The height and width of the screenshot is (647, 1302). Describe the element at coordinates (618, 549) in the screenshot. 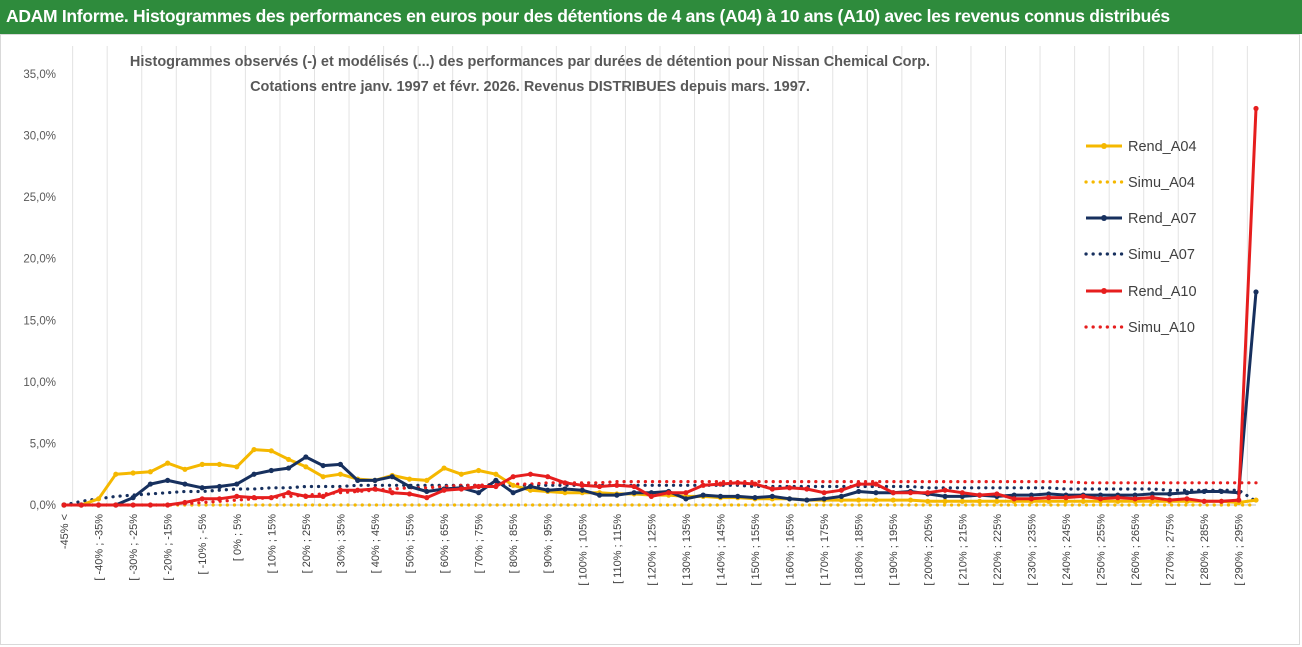

I see `x-tick-label: [ 110% ; 115%` at that location.